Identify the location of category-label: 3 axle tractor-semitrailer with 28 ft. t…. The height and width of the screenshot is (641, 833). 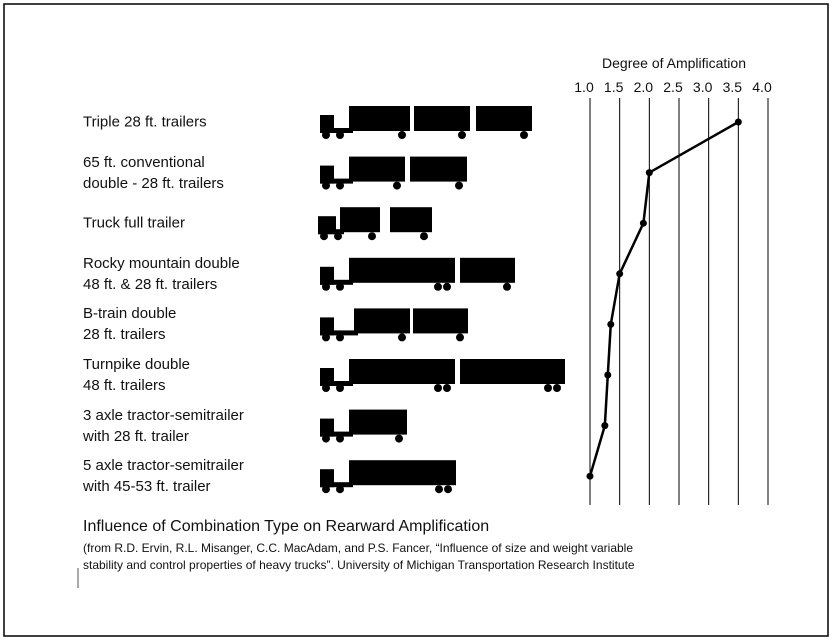
(163, 425).